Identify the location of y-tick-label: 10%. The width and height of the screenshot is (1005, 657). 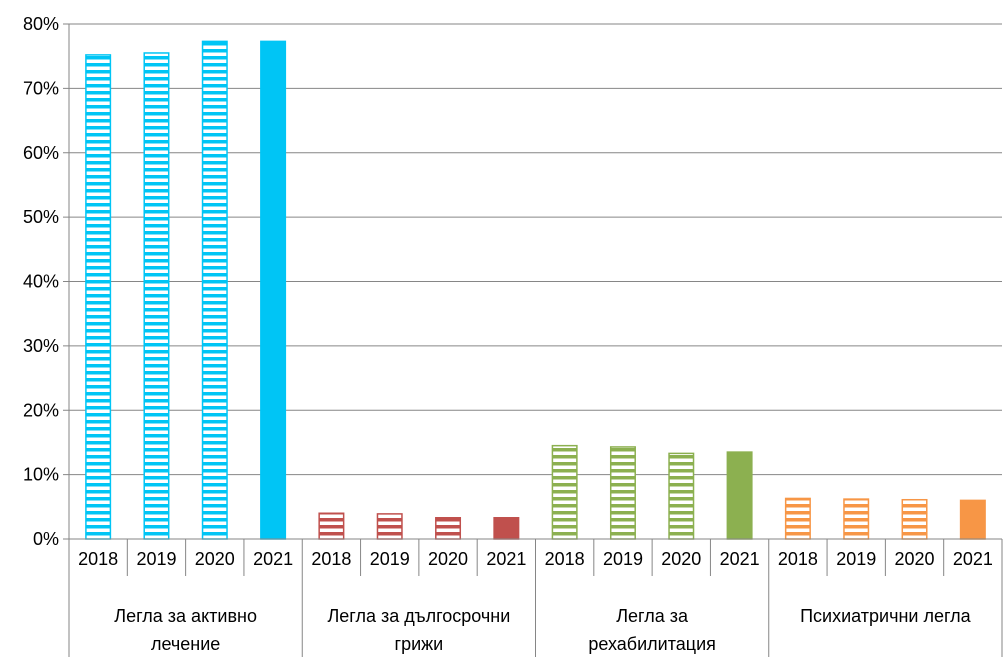
(41, 475).